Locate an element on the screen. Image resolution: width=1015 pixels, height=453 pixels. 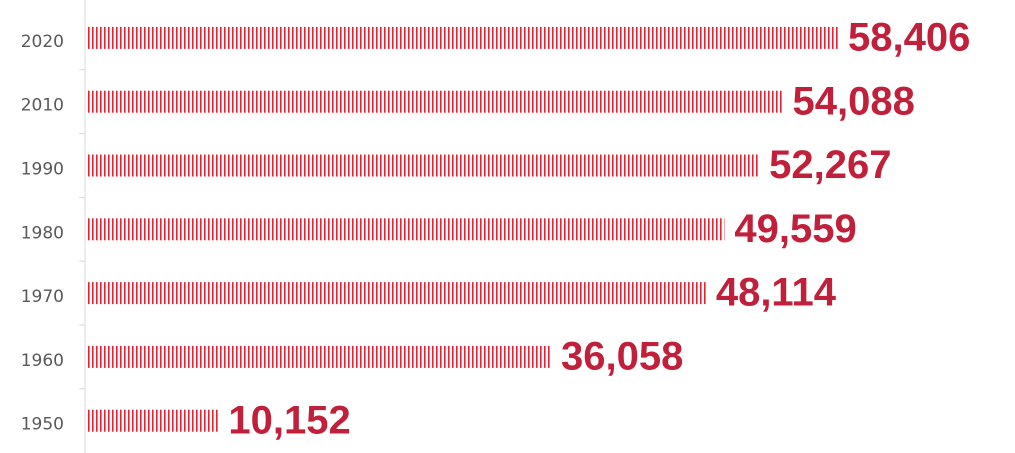
value-label: 48,114 is located at coordinates (776, 293).